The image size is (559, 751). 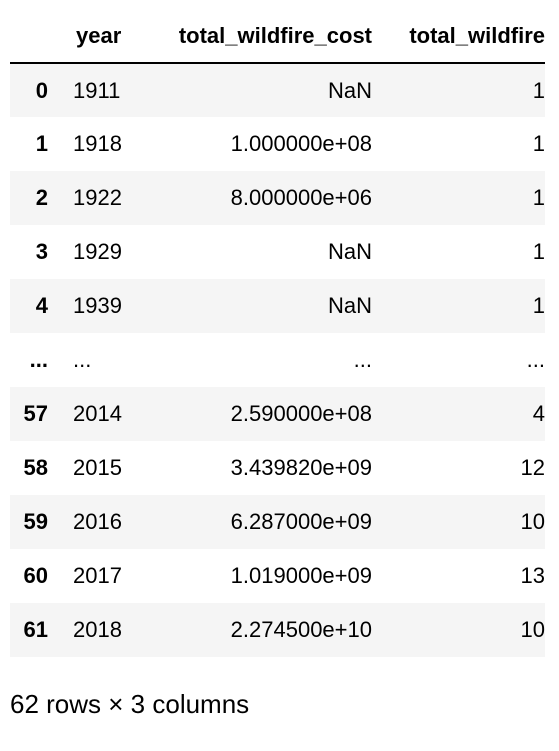 I want to click on table-row: 4 1939 NaN 1, so click(x=277, y=306).